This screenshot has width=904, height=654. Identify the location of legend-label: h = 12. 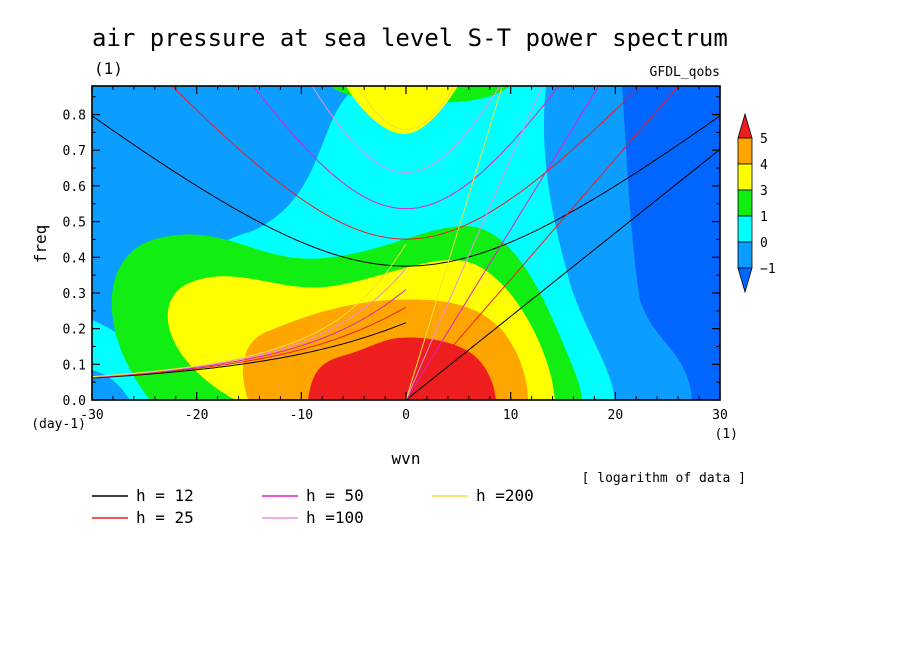
(165, 495).